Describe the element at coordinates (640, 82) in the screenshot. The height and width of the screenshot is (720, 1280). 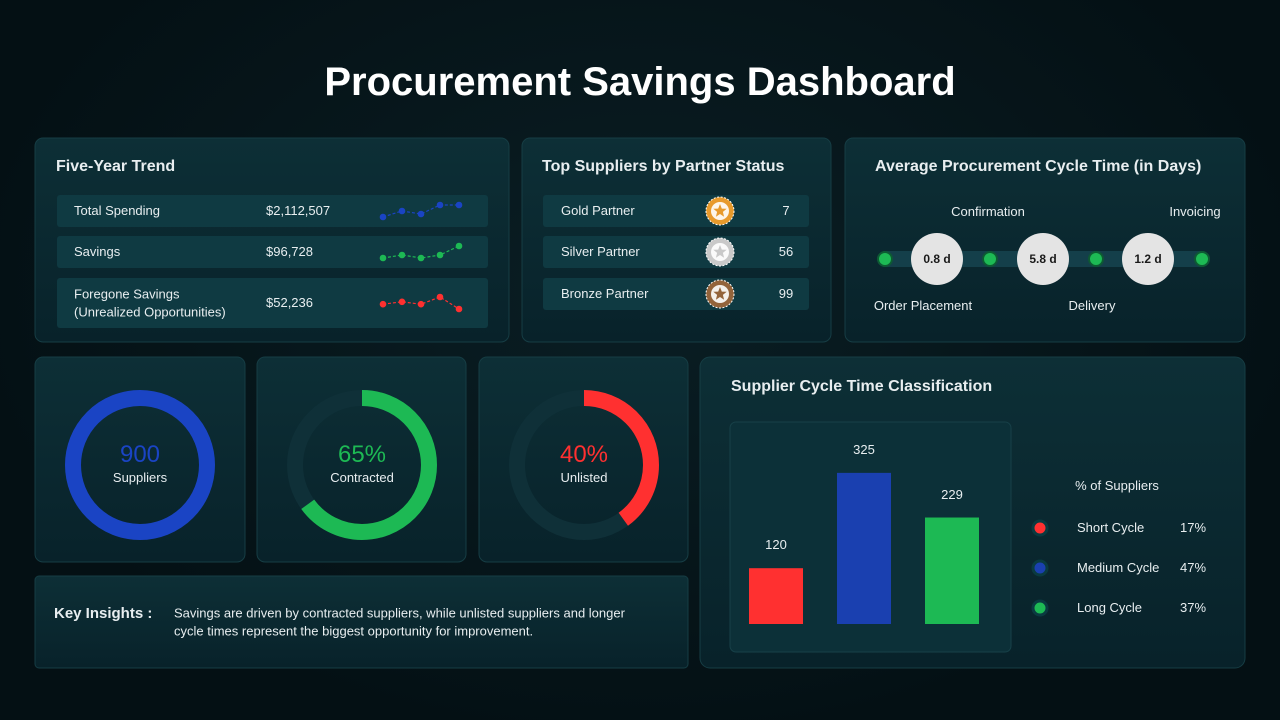
I see `page-title: Procurement Savings Dashboard` at that location.